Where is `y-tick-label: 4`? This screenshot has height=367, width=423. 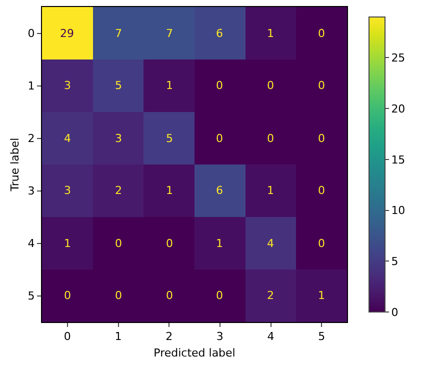 y-tick-label: 4 is located at coordinates (31, 243).